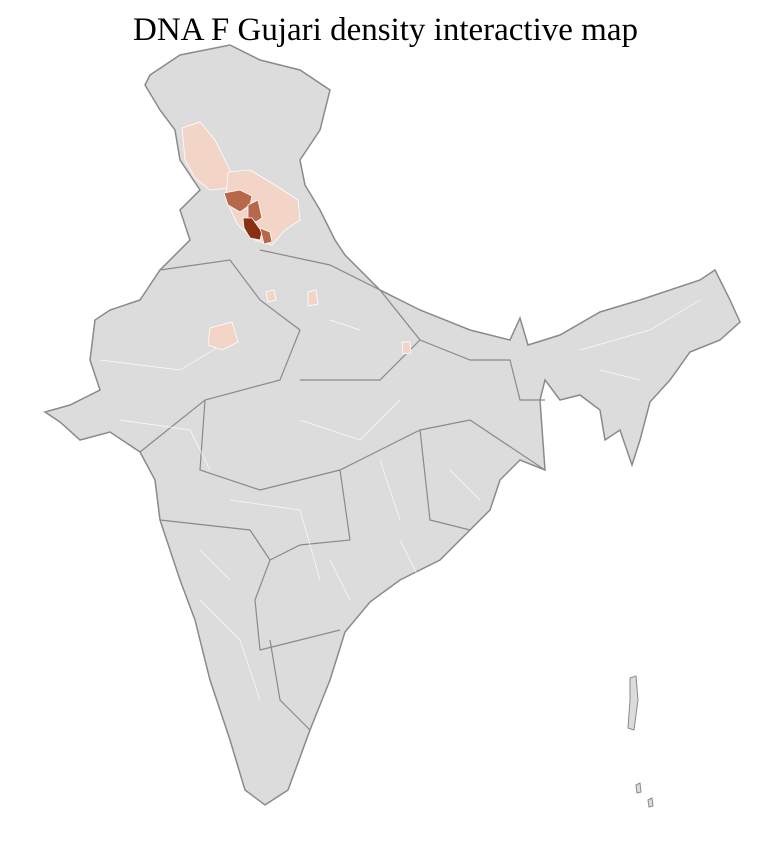 The width and height of the screenshot is (771, 852). I want to click on map-title: DNA F Gujari density interactive map, so click(385, 30).